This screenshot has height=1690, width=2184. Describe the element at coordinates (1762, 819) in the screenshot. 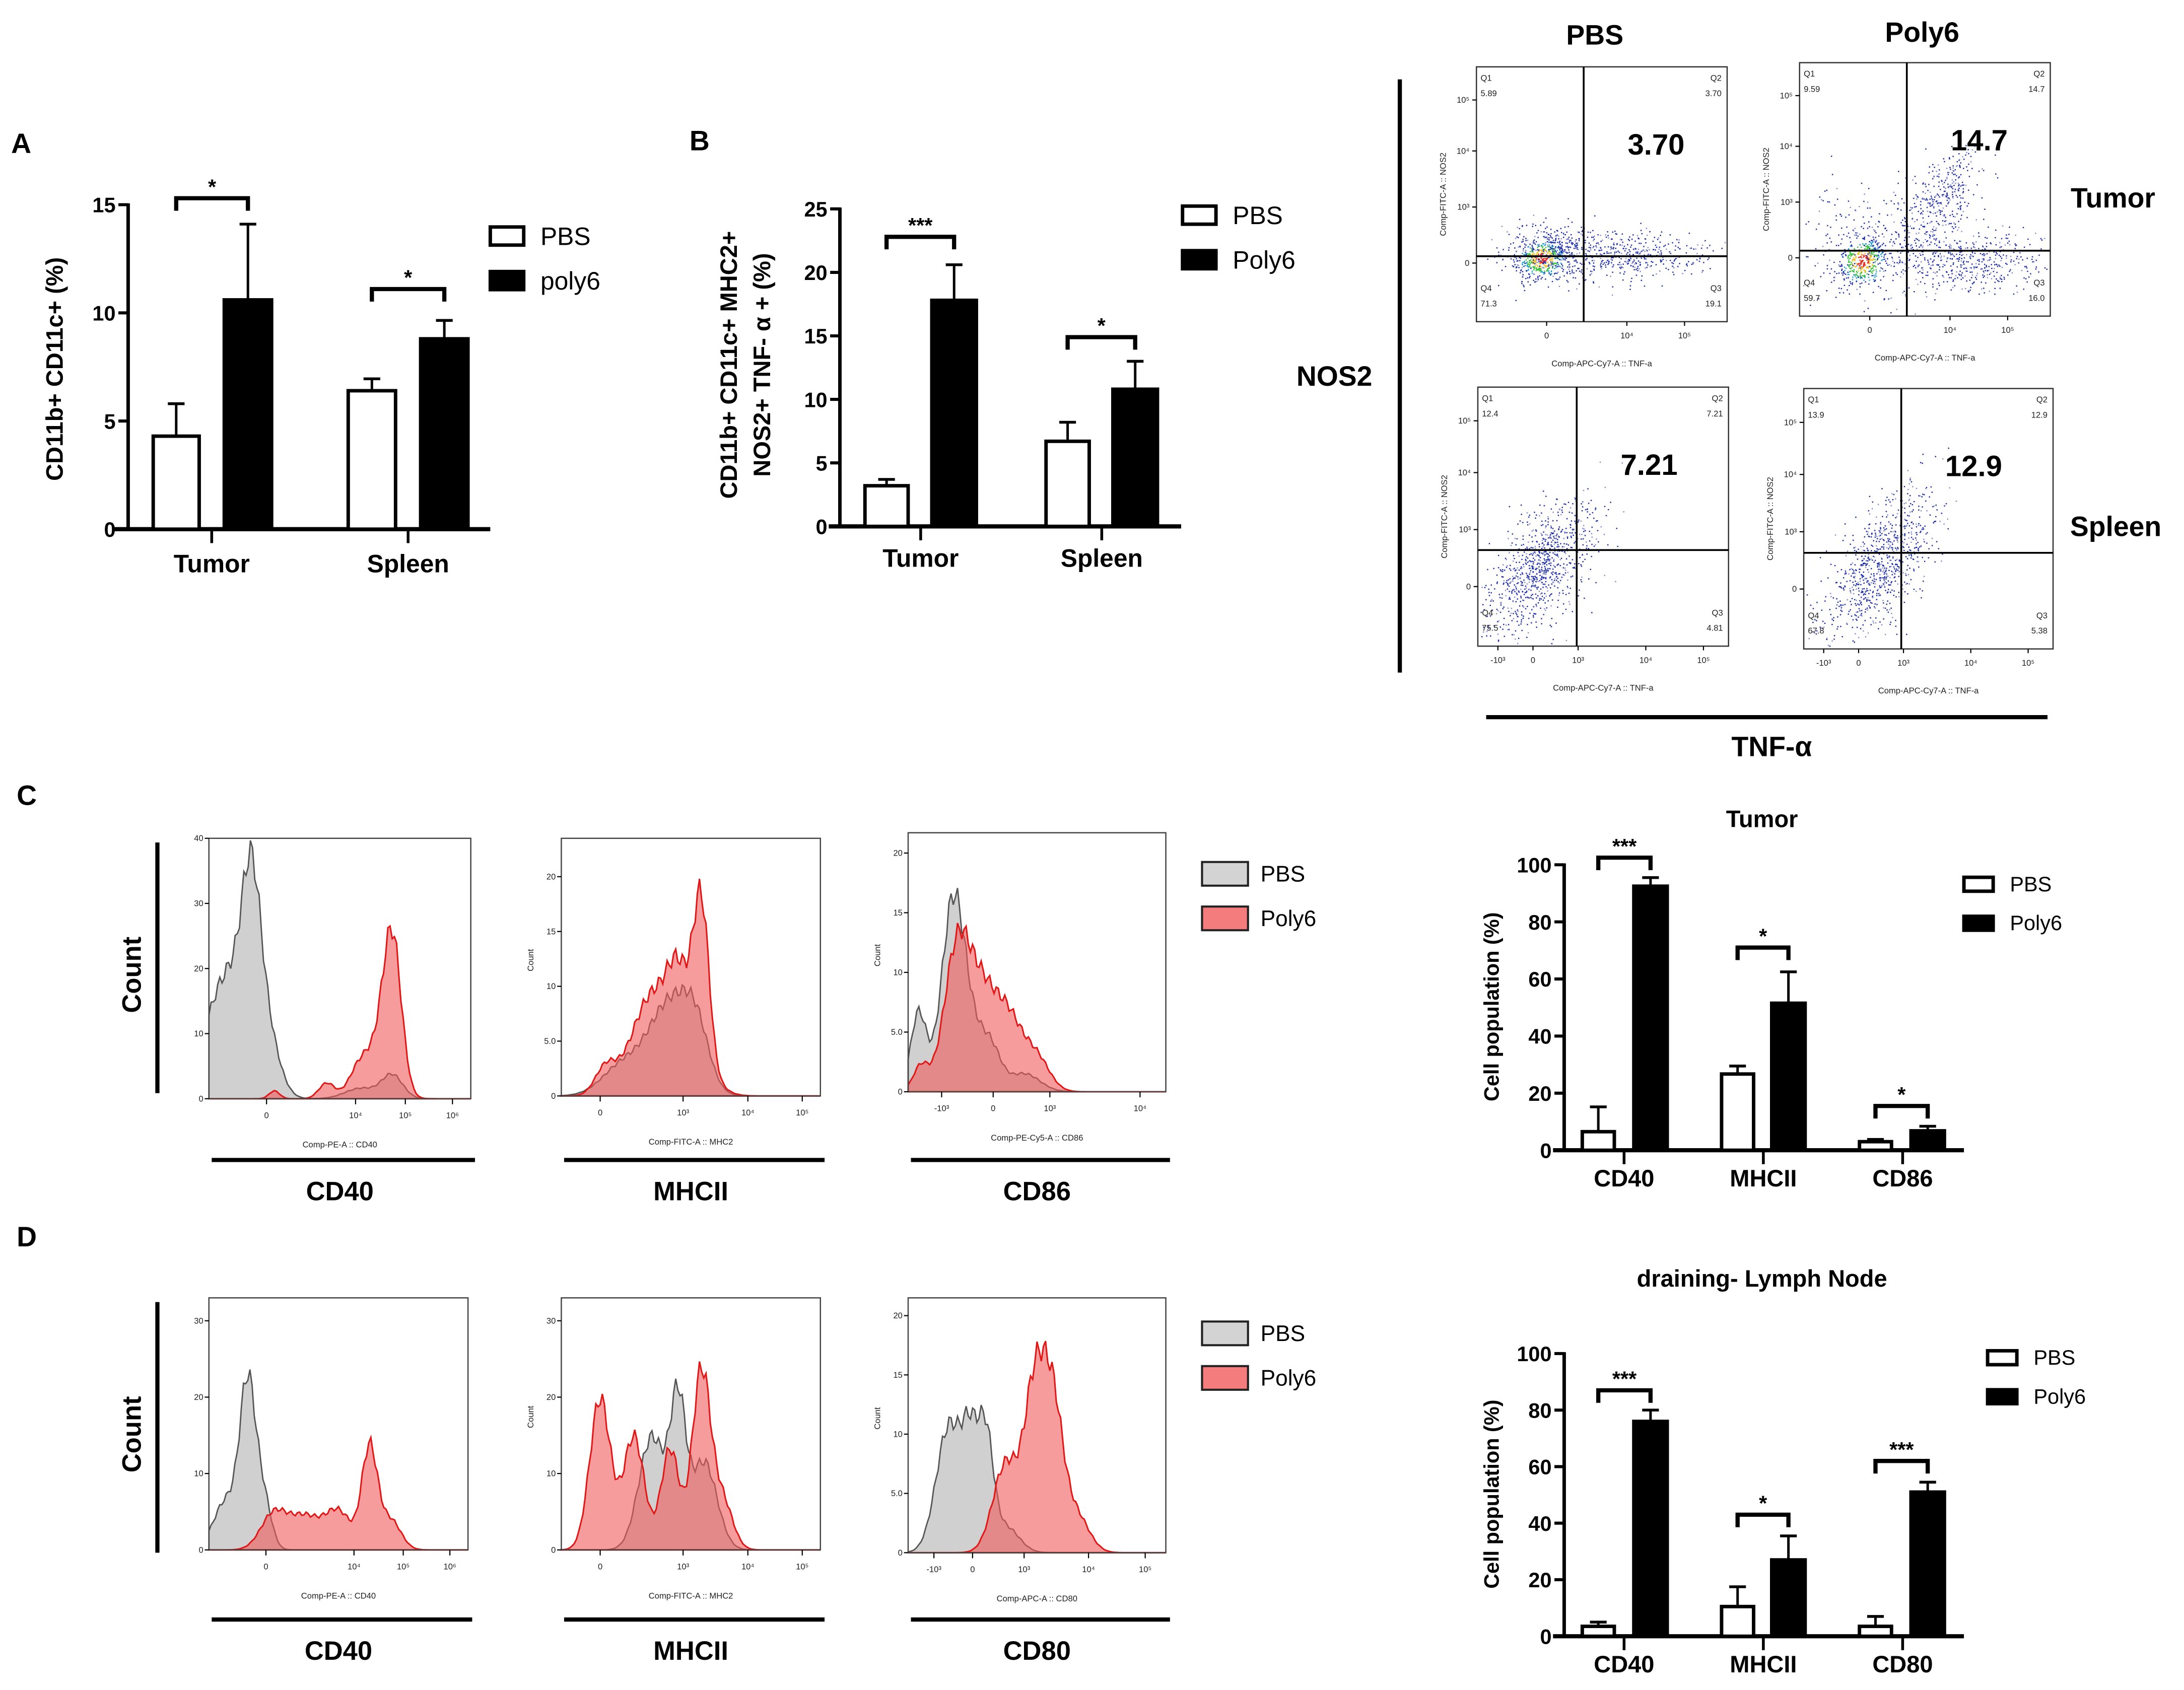

I see `chart-title: Tumor` at that location.